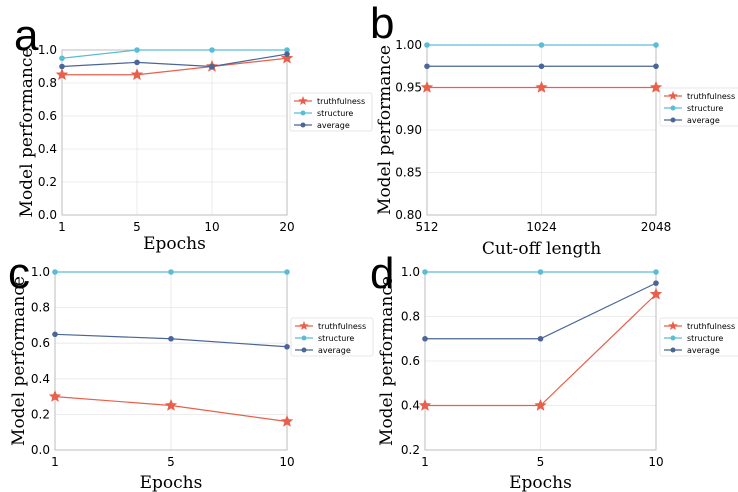 The width and height of the screenshot is (738, 492). What do you see at coordinates (40, 450) in the screenshot?
I see `y-tick-label: 0.0` at bounding box center [40, 450].